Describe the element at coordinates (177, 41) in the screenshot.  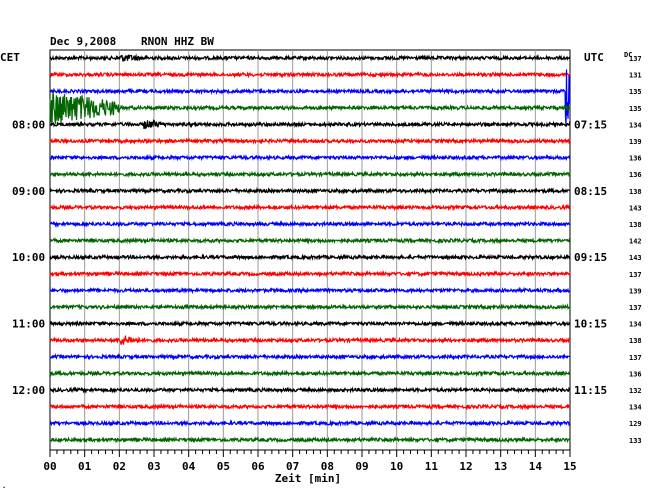
I see `station-label: RNON HHZ BW` at that location.